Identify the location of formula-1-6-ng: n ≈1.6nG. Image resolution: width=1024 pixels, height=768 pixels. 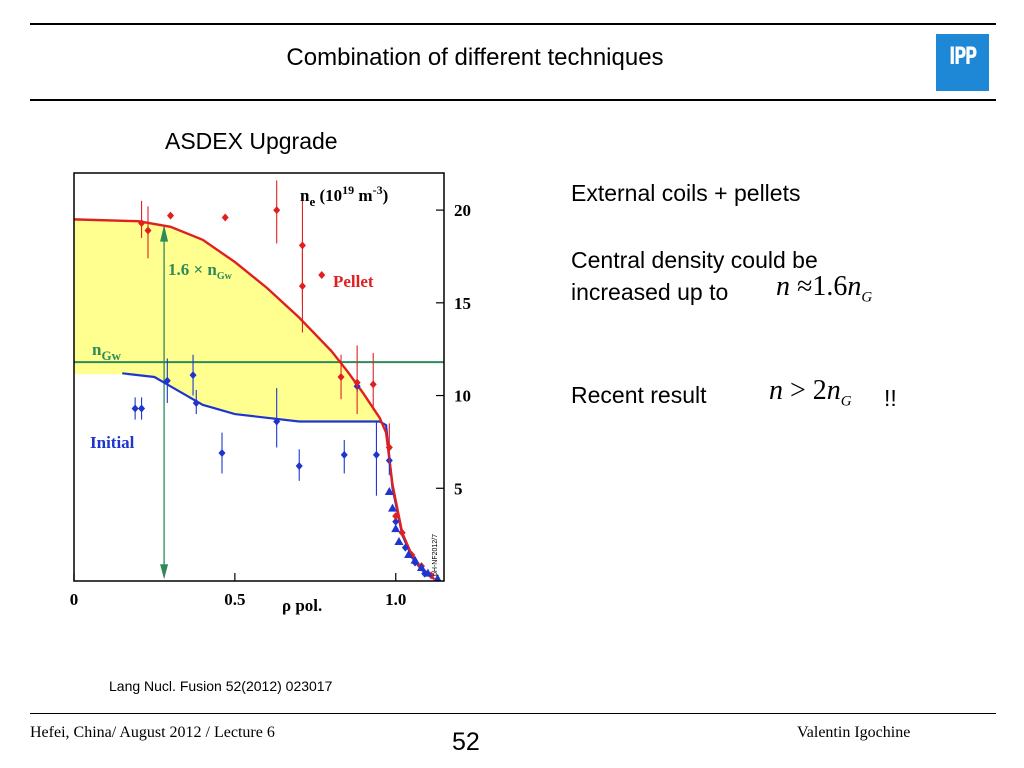
(824, 292).